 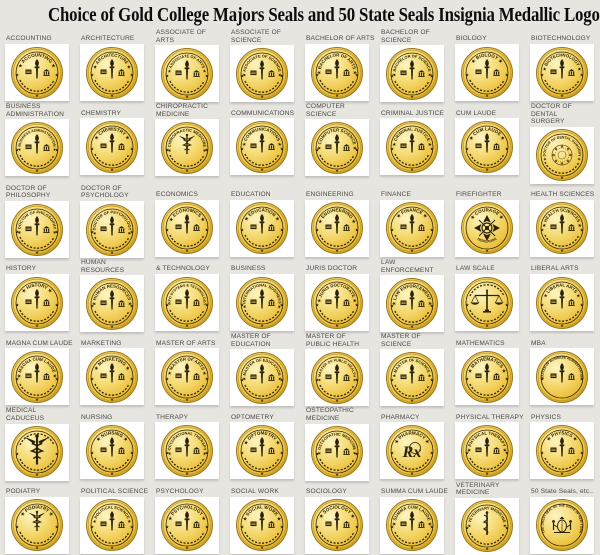 I want to click on rx-pharmacy-icon: ★ PHARMACY ★★ ★★Rx, so click(x=412, y=450).